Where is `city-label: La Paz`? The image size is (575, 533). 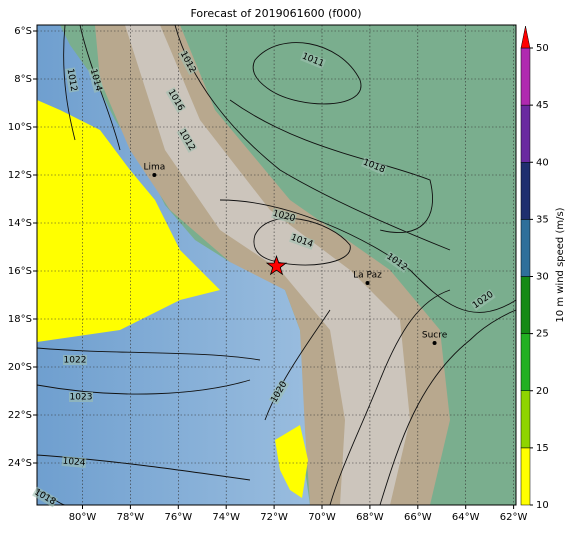 city-label: La Paz is located at coordinates (367, 276).